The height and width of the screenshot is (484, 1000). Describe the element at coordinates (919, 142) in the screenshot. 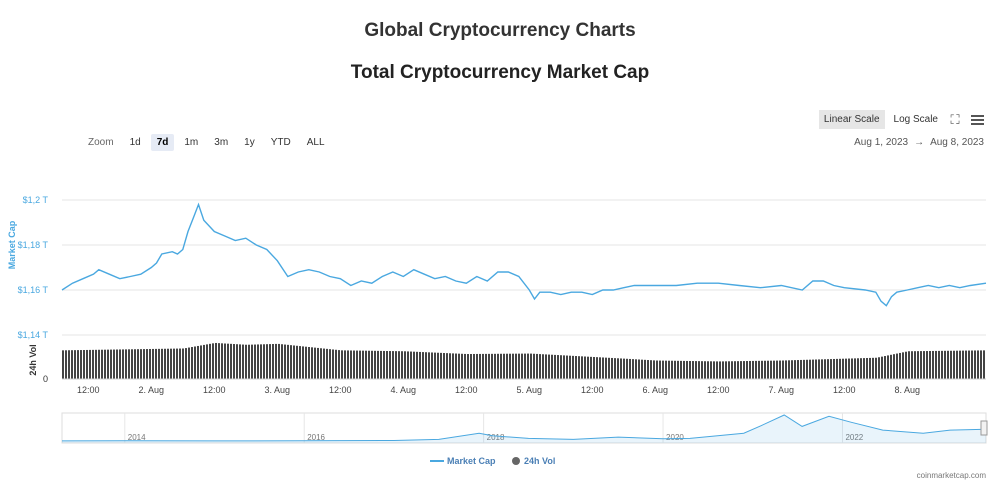

I see `date-range: Aug 1, 2023 → Aug 8, 2023` at that location.